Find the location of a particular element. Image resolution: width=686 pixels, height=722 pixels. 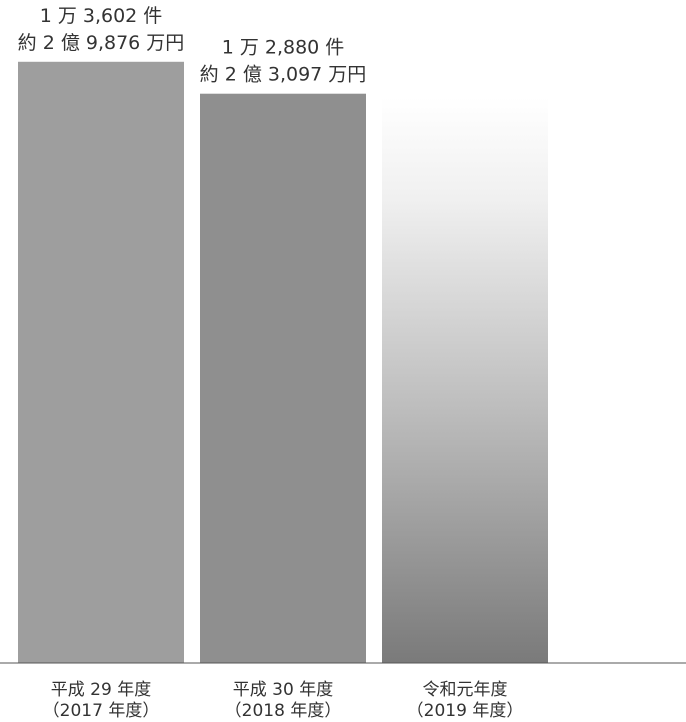

bar-2-count-label: 1 万 2,880 件 is located at coordinates (283, 48).